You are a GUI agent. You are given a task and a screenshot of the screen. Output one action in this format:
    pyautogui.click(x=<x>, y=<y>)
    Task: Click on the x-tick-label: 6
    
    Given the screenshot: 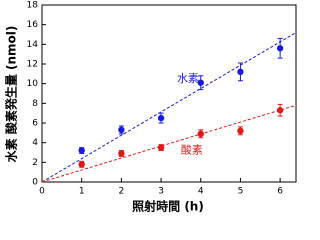 What is the action you would take?
    pyautogui.click(x=280, y=192)
    